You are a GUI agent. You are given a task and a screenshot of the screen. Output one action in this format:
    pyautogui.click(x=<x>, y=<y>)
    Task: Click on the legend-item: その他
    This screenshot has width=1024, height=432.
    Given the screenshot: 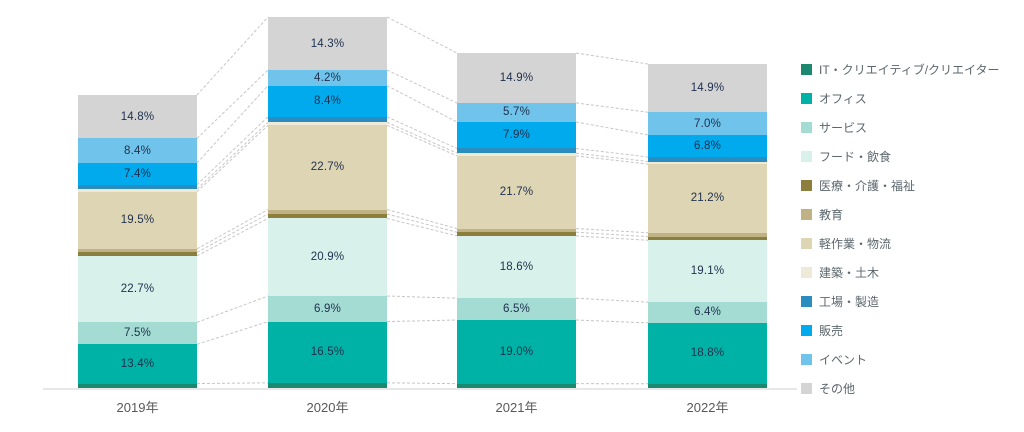 What is the action you would take?
    pyautogui.click(x=828, y=389)
    